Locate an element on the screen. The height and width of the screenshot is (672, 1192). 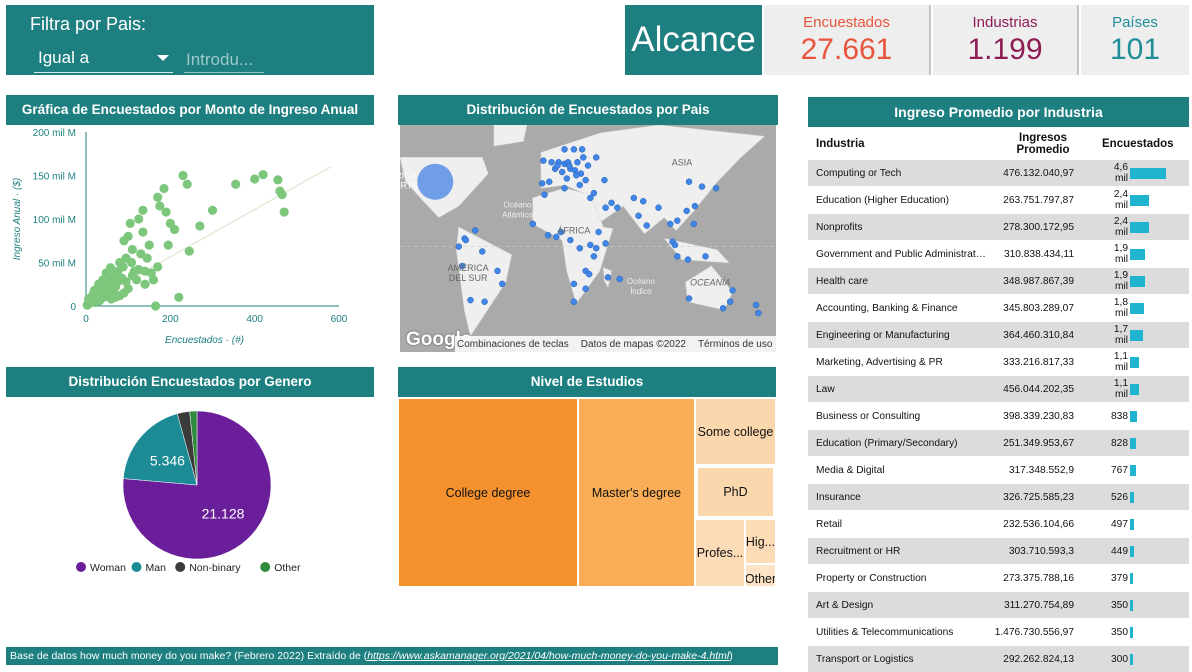
table-row: Computing or Tech 476.132.040,97 4,6 mil is located at coordinates (998, 173).